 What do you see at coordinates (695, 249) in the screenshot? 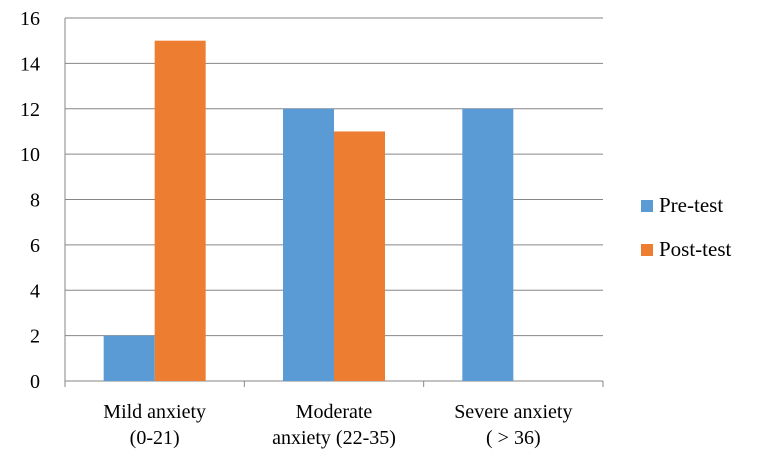
I see `legend-label-1: Post-test` at bounding box center [695, 249].